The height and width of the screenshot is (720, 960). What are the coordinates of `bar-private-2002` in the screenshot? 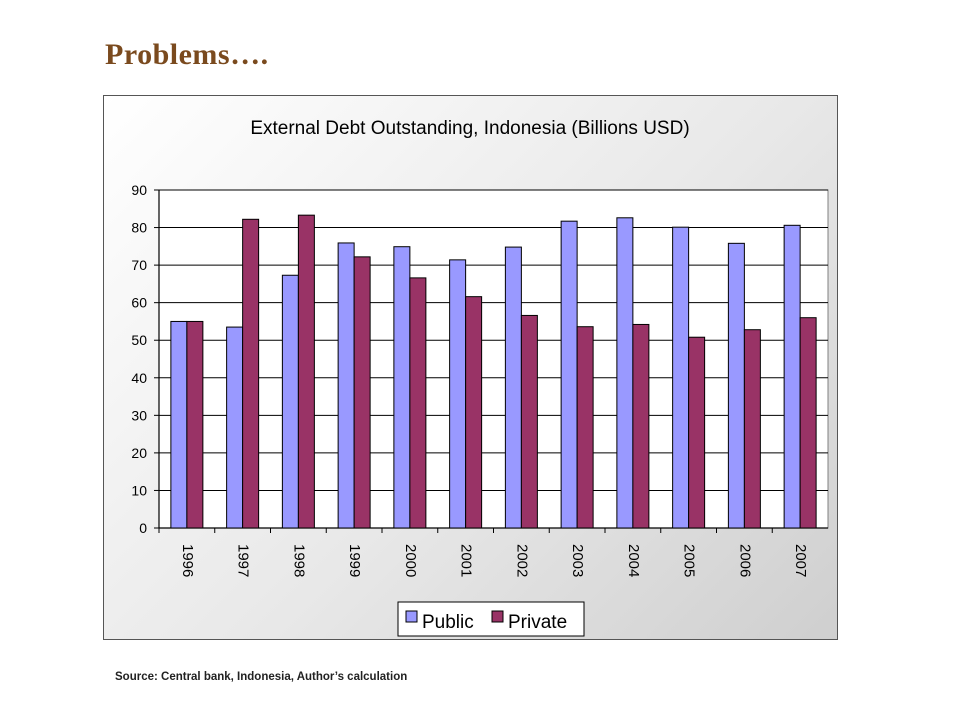 It's located at (529, 421).